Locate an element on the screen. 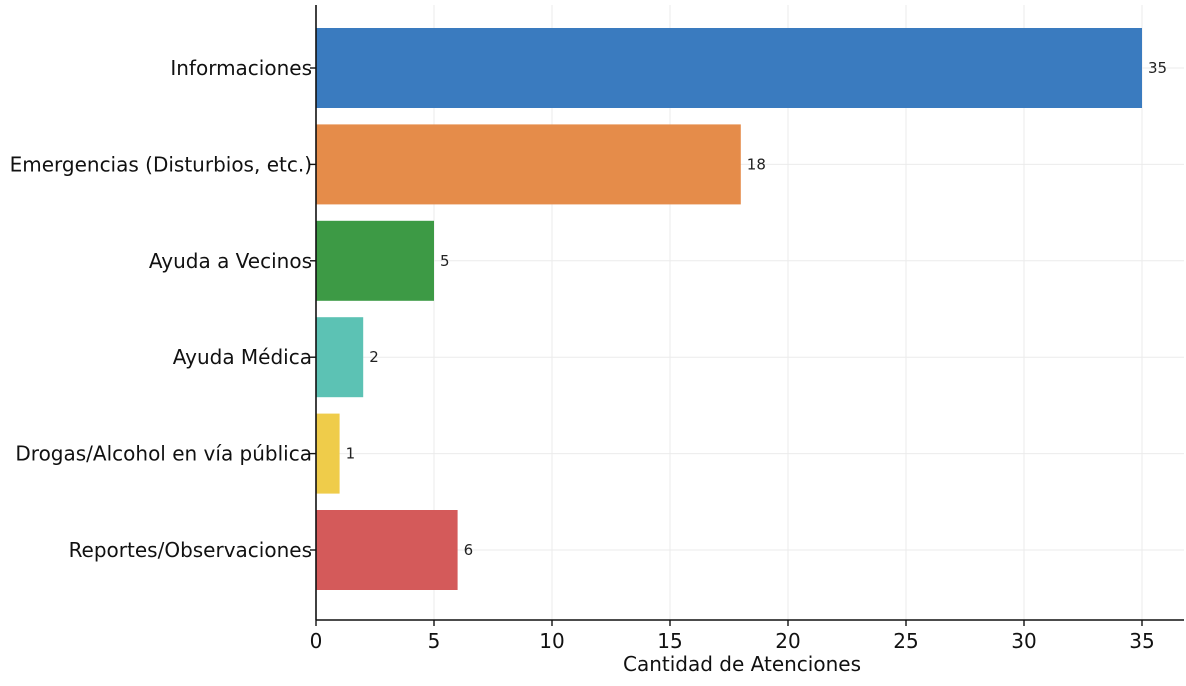 The image size is (1186, 686). x-axis-title: Cantidad de Atenciones is located at coordinates (742, 664).